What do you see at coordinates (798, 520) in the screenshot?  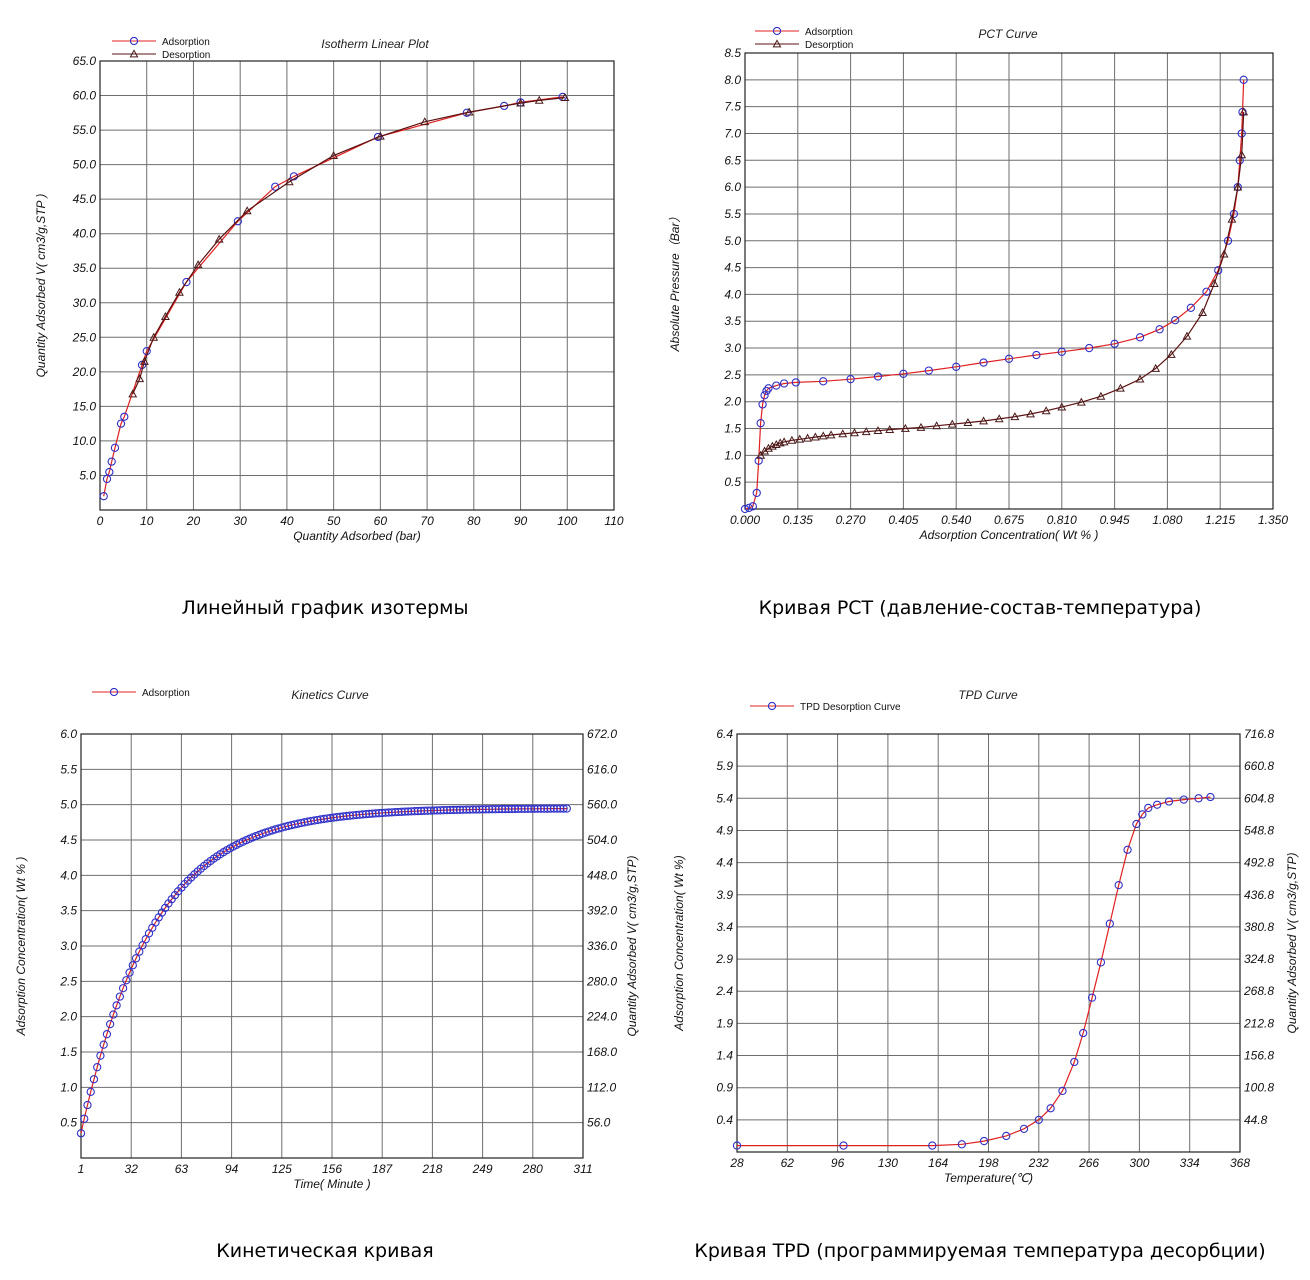 I see `x-tick-label: 0.135` at bounding box center [798, 520].